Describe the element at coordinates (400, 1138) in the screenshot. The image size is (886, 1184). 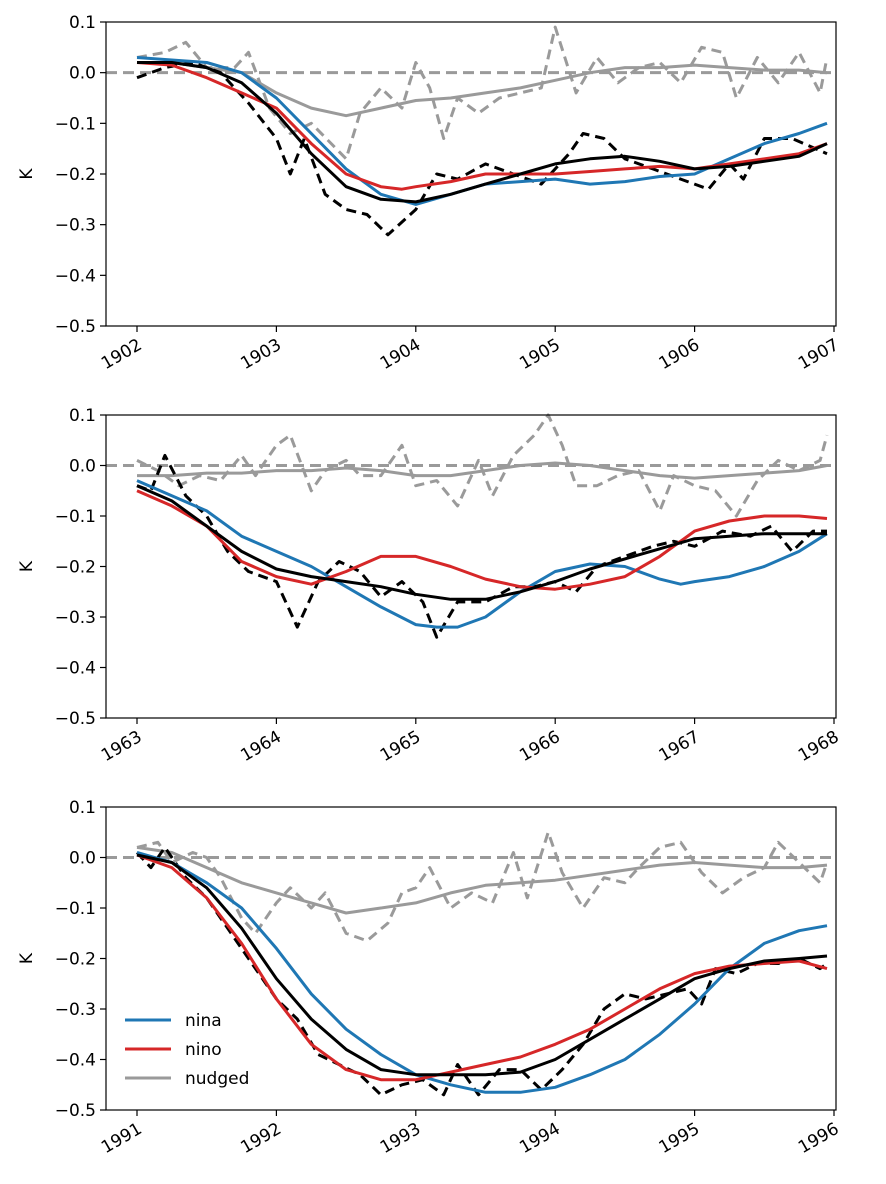
I see `x-tick-label: 1993` at that location.